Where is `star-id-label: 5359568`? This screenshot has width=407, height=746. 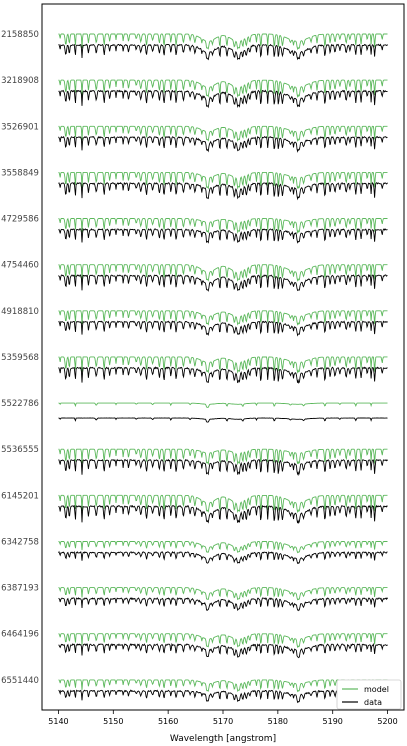 star-id-label: 5359568 is located at coordinates (20, 358).